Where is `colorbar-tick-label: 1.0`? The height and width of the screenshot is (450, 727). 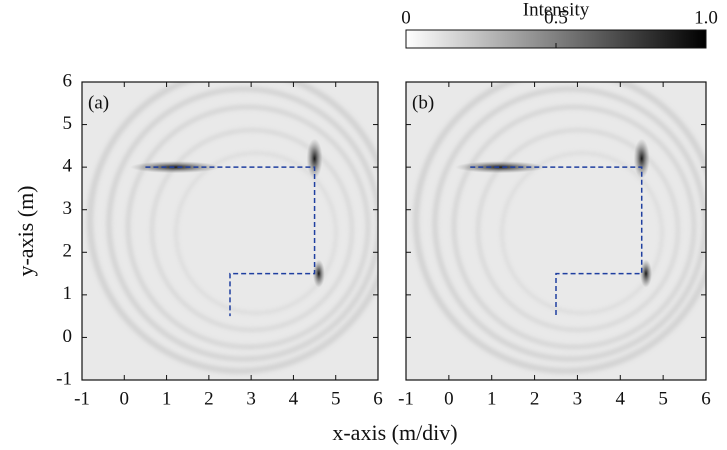 colorbar-tick-label: 1.0 is located at coordinates (706, 17).